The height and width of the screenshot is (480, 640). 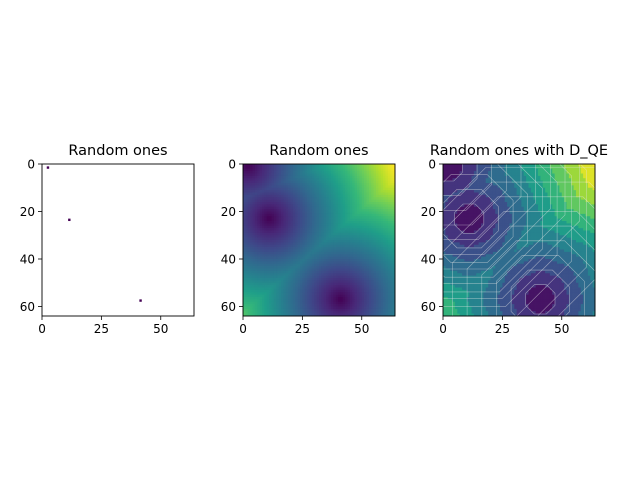 I want to click on panel-random-ones-dqe: Random ones with D_QE 0 25 50 0 20 40 60, so click(x=514, y=239).